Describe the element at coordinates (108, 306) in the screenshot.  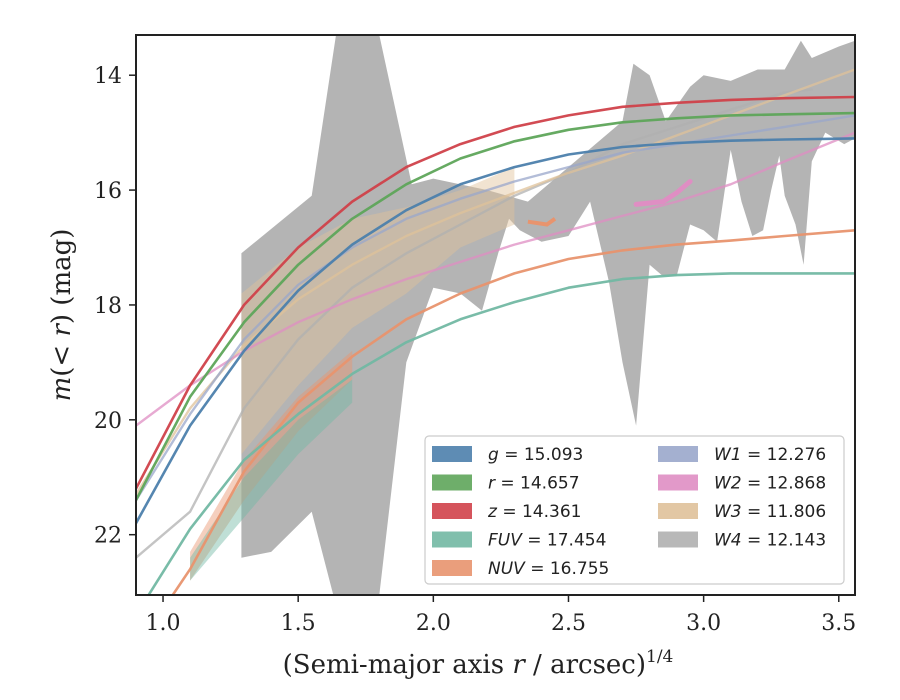
I see `y-tick-label: 18` at that location.